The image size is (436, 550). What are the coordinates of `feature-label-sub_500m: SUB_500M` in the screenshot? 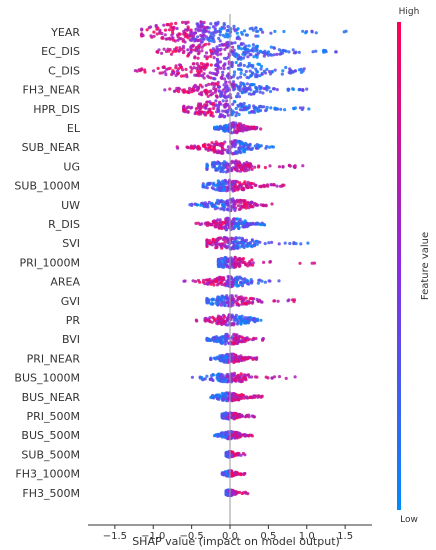 It's located at (50, 454).